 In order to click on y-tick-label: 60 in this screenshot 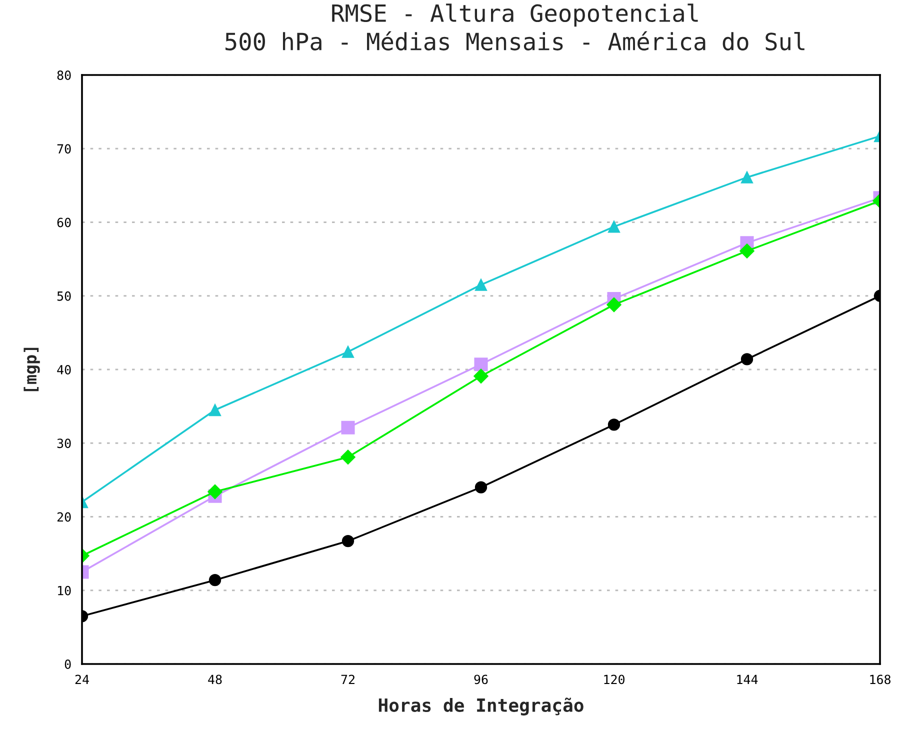, I will do `click(64, 223)`.